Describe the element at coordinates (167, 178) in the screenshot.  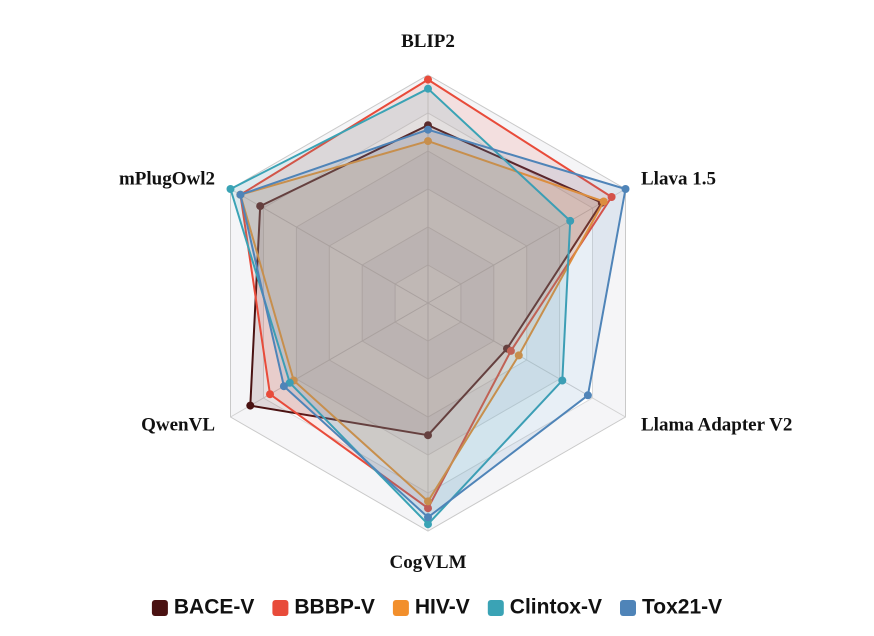
I see `axis-label: mPlugOwl2` at that location.